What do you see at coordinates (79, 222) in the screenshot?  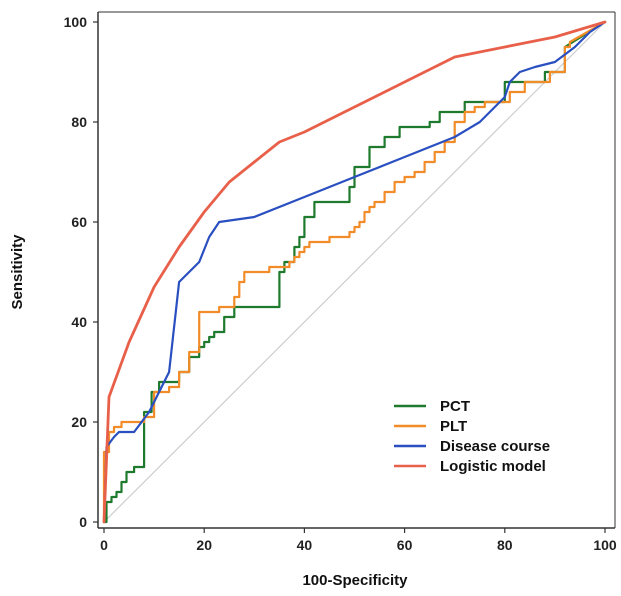 I see `y-tick-label-3: 60` at bounding box center [79, 222].